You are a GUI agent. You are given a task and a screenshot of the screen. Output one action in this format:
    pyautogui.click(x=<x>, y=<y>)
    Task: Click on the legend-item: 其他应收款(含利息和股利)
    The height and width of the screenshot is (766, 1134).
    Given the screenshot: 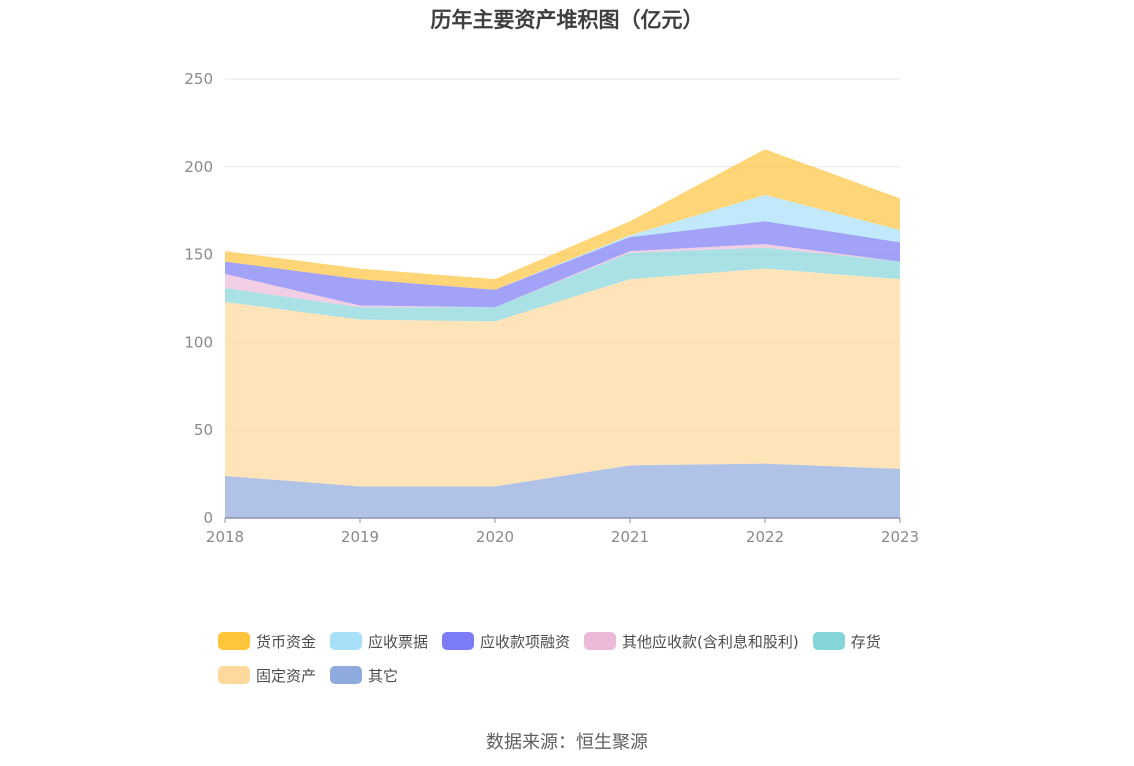 What is the action you would take?
    pyautogui.click(x=691, y=641)
    